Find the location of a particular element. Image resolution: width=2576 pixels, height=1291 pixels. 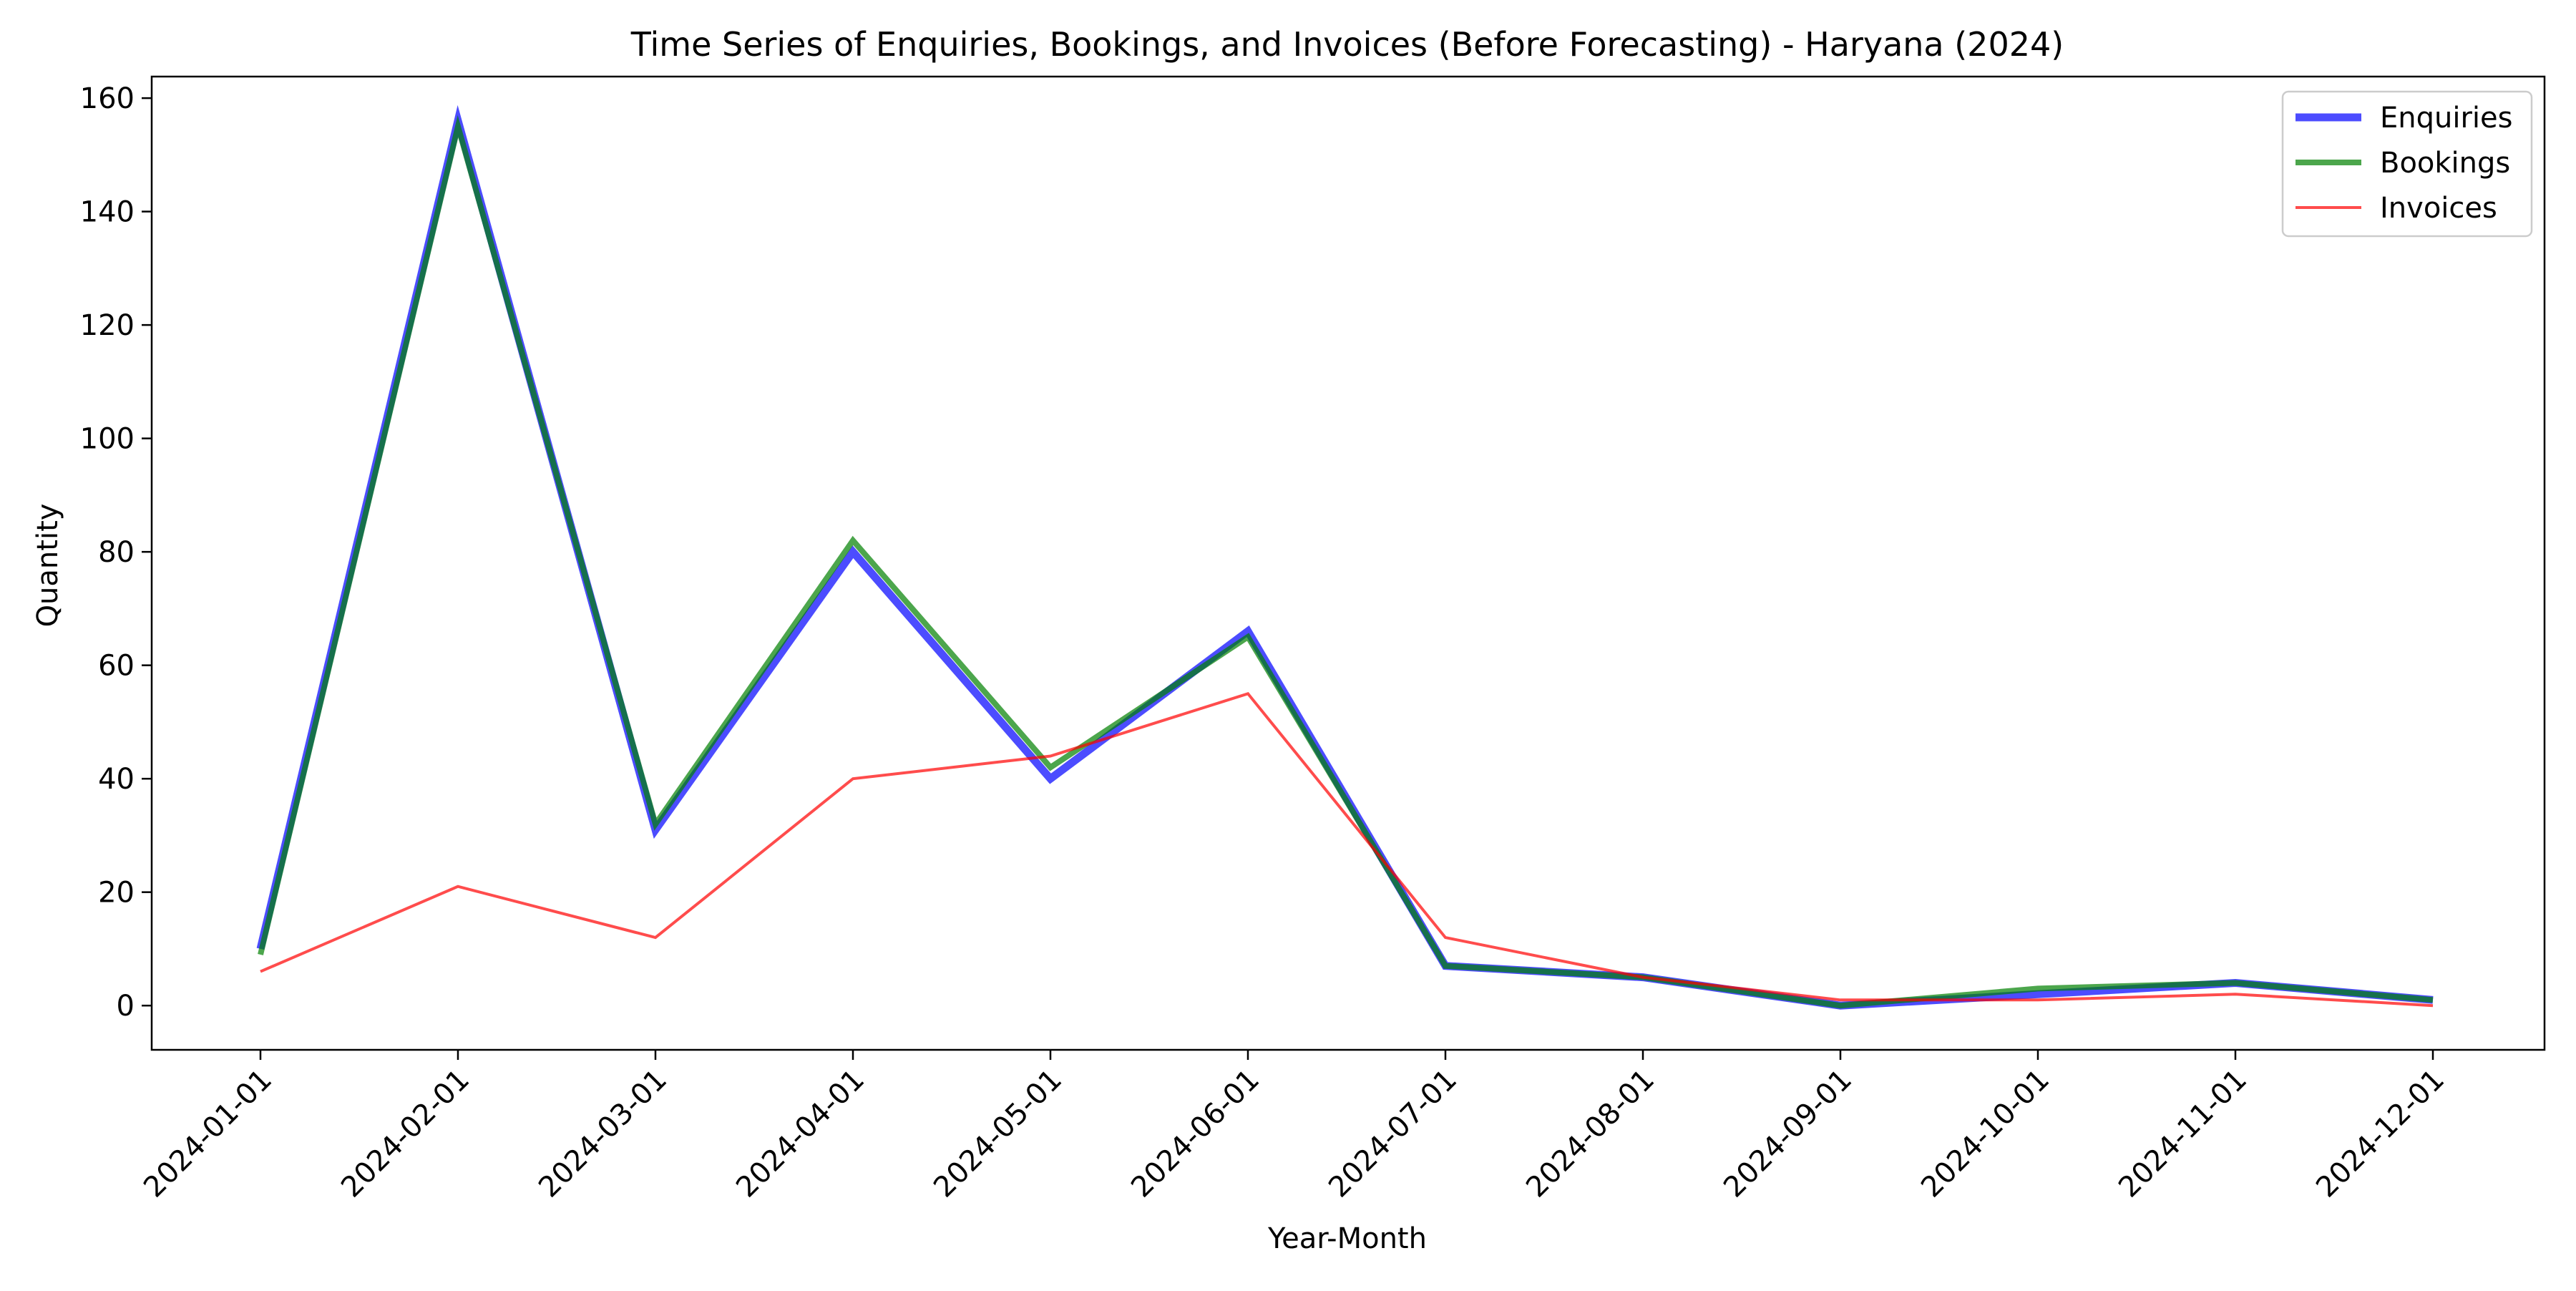

y-tick-label: 120 is located at coordinates (107, 325).